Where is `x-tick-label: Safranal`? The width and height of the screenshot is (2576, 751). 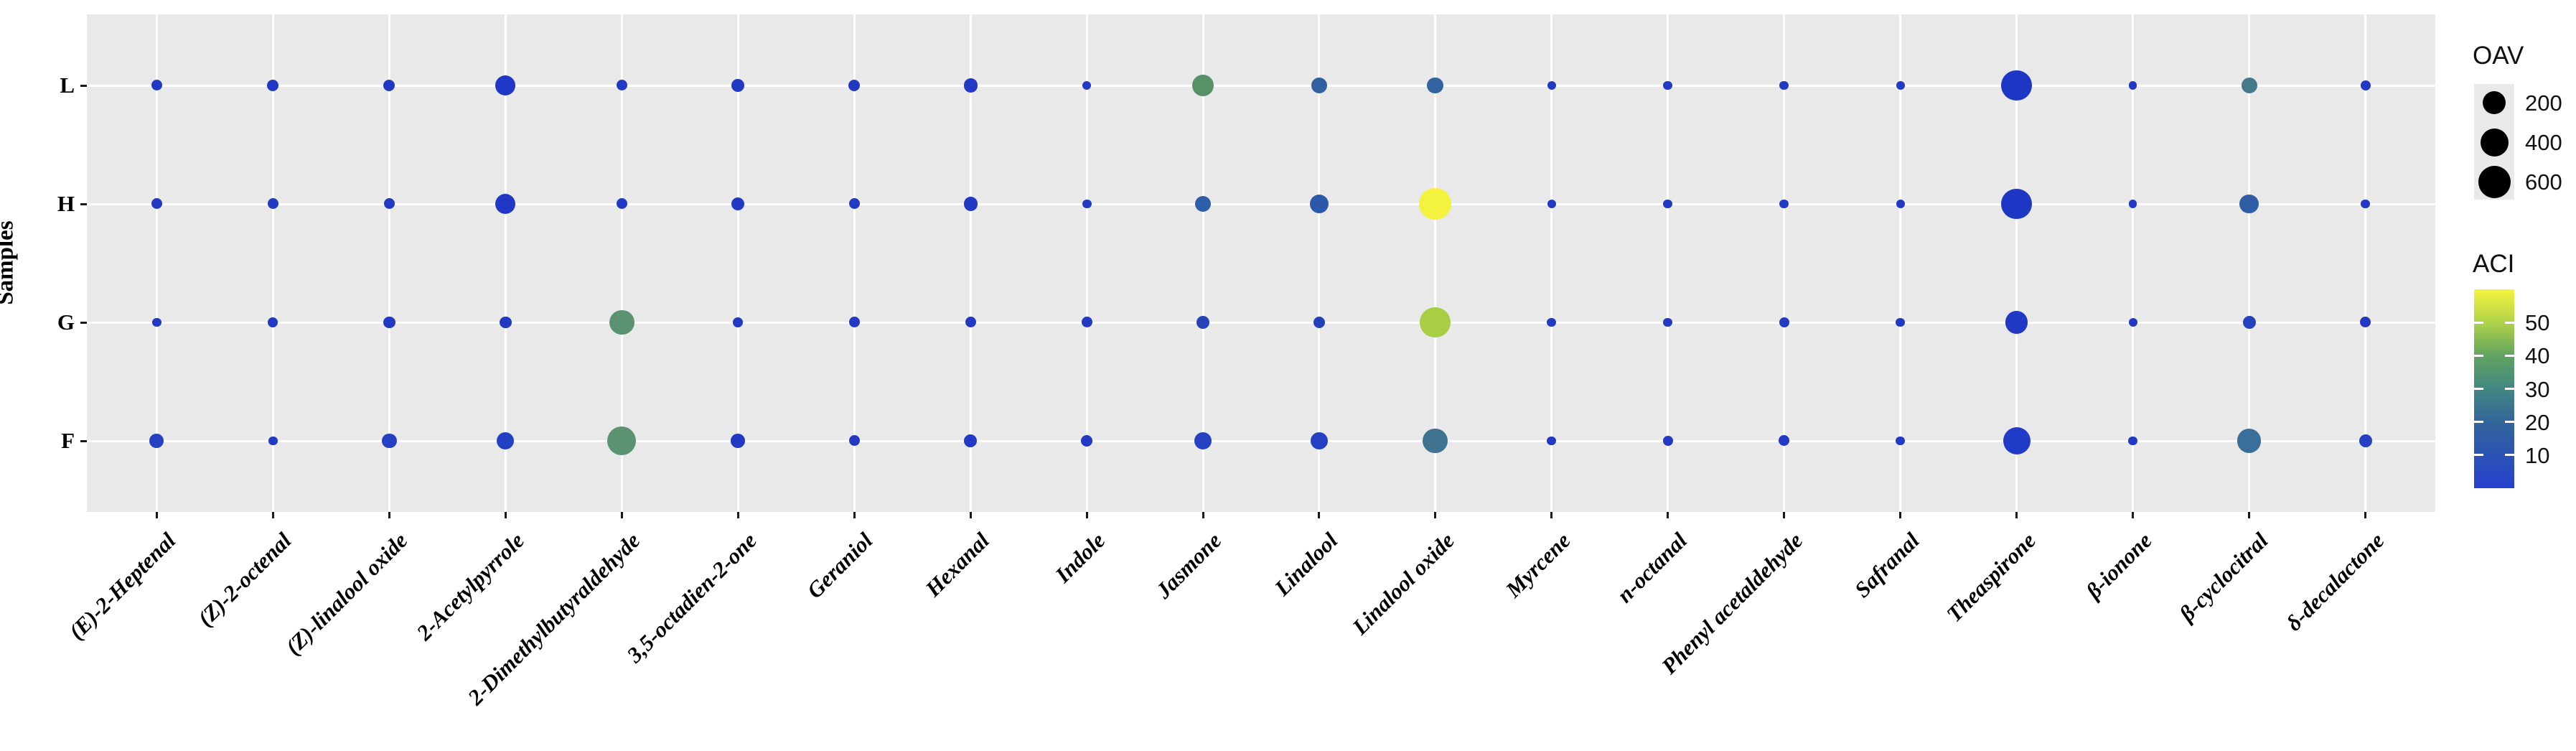
x-tick-label: Safranal is located at coordinates (1887, 565).